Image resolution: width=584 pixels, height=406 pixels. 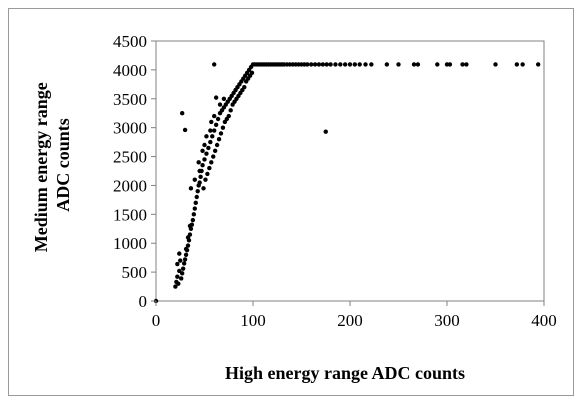 What do you see at coordinates (130, 157) in the screenshot?
I see `y-tick-label: 2500` at bounding box center [130, 157].